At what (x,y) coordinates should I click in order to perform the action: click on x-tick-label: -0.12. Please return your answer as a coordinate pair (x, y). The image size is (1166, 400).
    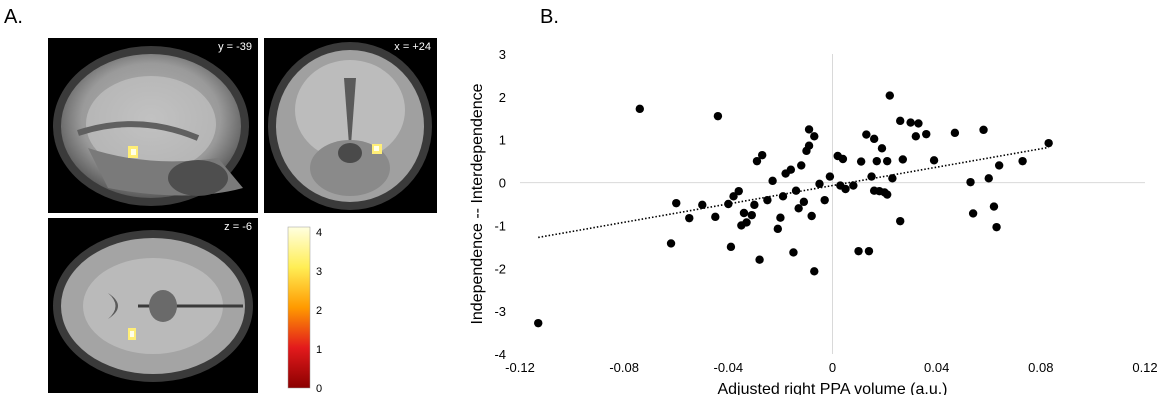
    Looking at the image, I should click on (520, 367).